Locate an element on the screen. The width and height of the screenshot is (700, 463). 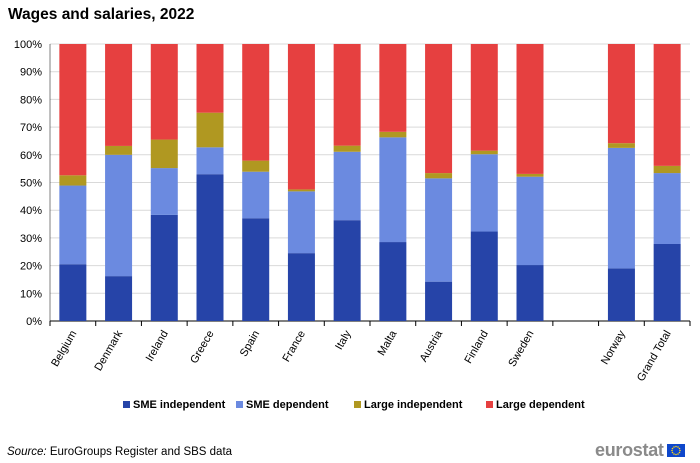
y-tick-label: 100% is located at coordinates (28, 45).